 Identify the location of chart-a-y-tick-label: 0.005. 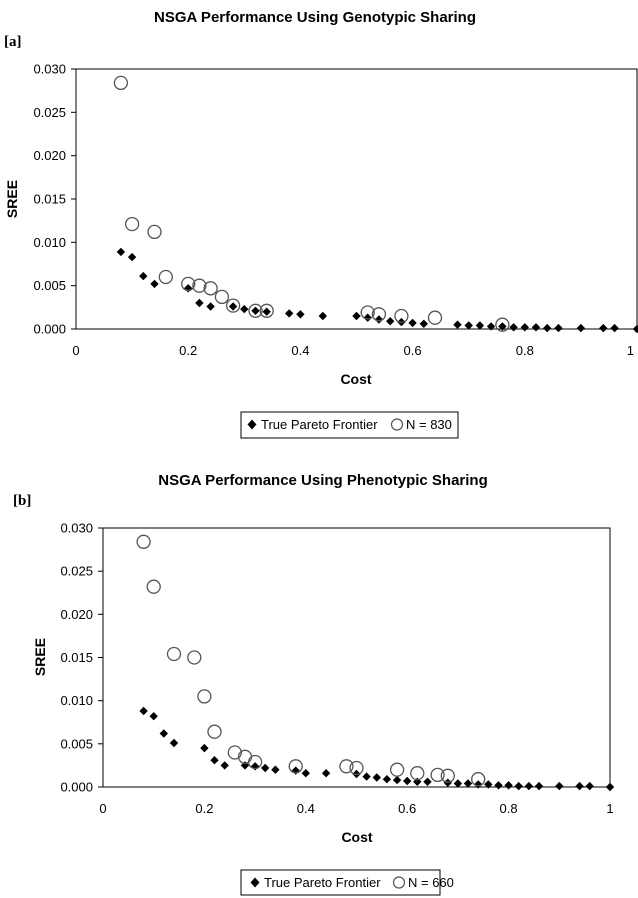
(49, 285).